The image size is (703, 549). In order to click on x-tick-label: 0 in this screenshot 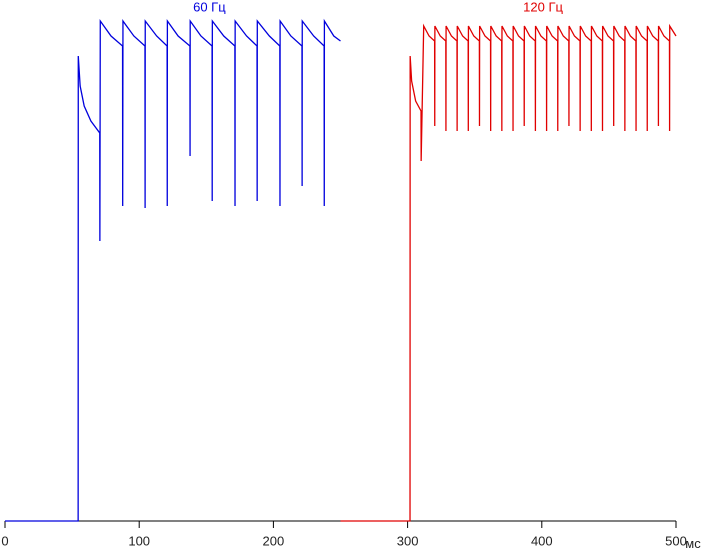, I will do `click(4, 540)`.